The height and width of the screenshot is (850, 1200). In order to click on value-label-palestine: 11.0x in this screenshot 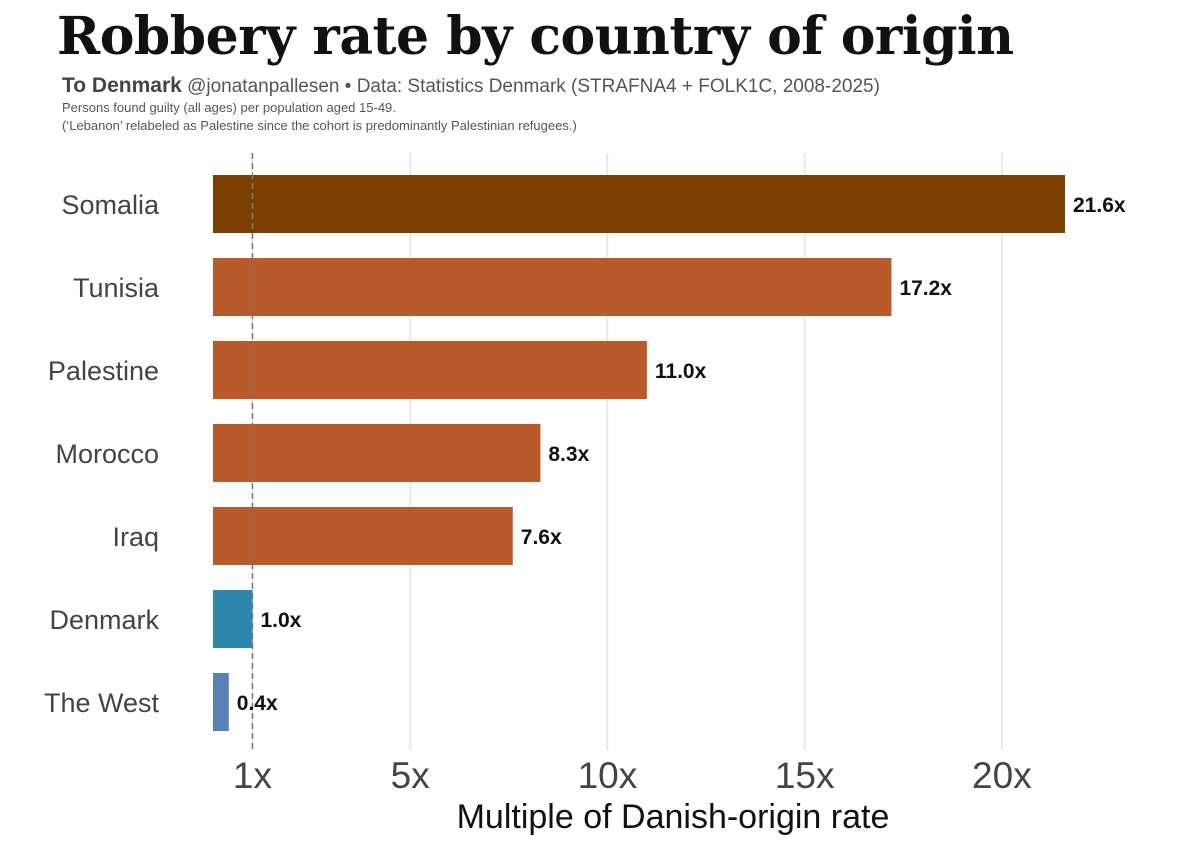, I will do `click(681, 371)`.